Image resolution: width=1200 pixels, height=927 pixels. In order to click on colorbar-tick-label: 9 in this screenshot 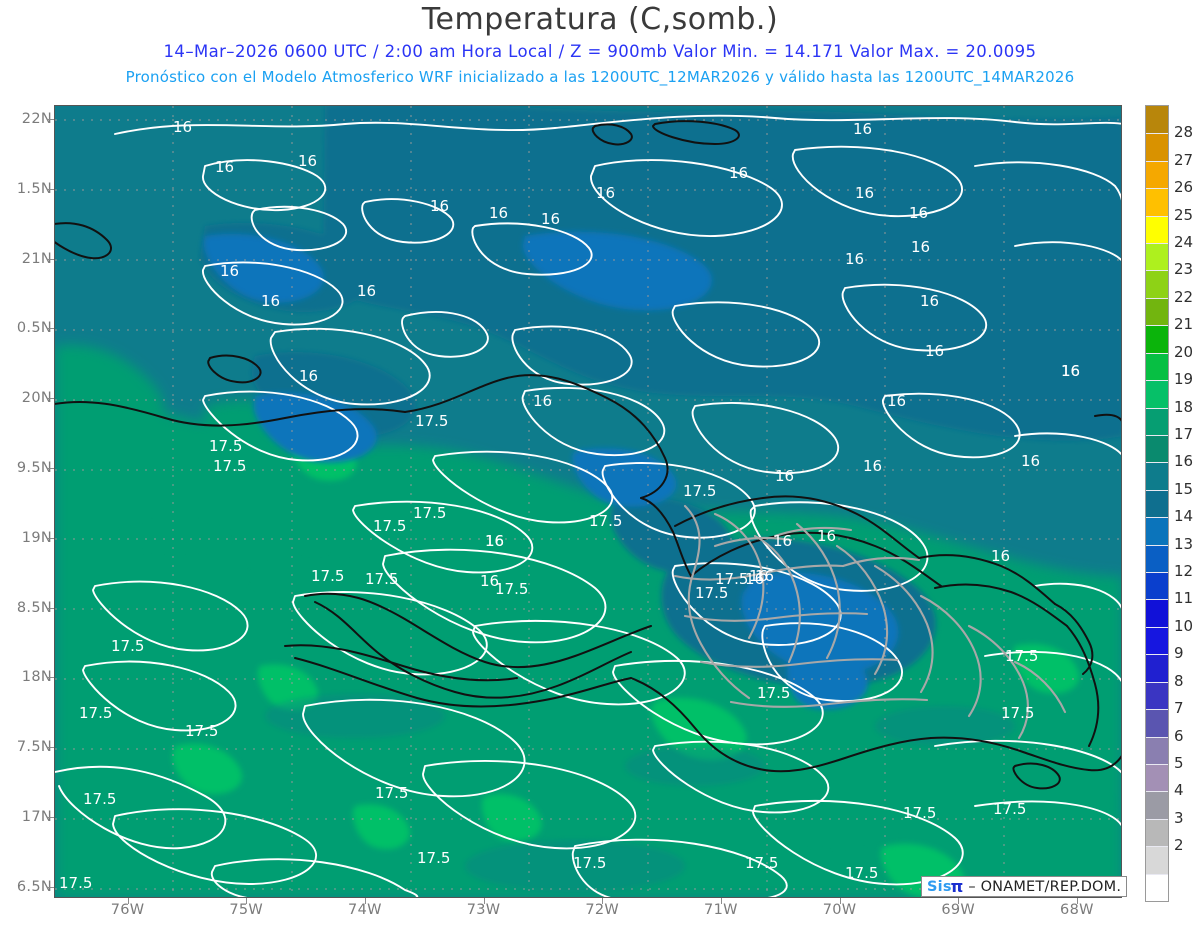, I will do `click(1179, 653)`.